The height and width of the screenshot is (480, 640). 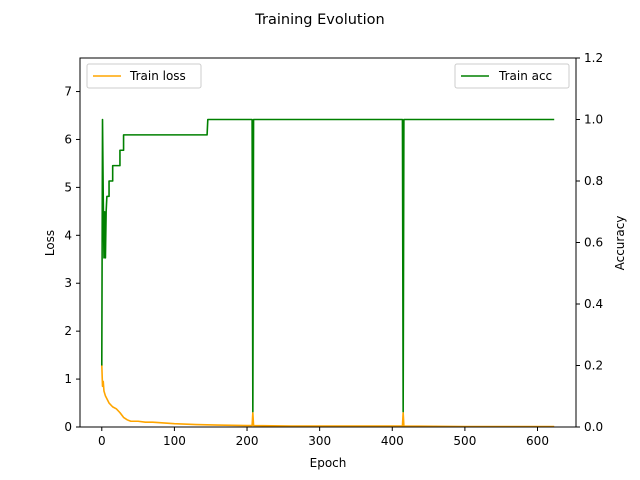 I want to click on y-axis-right: 0.0 0.2 0.4 0.6 0.8 1.0 1.2, so click(x=589, y=242).